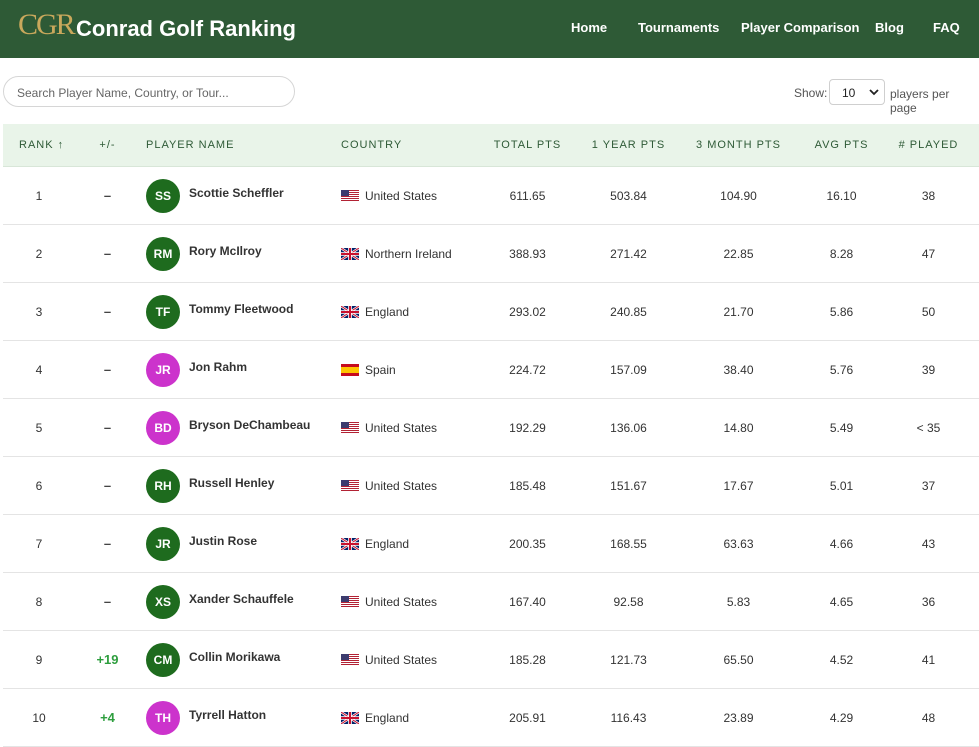 This screenshot has width=979, height=747. What do you see at coordinates (241, 598) in the screenshot?
I see `player-name: Xander Schauffele` at bounding box center [241, 598].